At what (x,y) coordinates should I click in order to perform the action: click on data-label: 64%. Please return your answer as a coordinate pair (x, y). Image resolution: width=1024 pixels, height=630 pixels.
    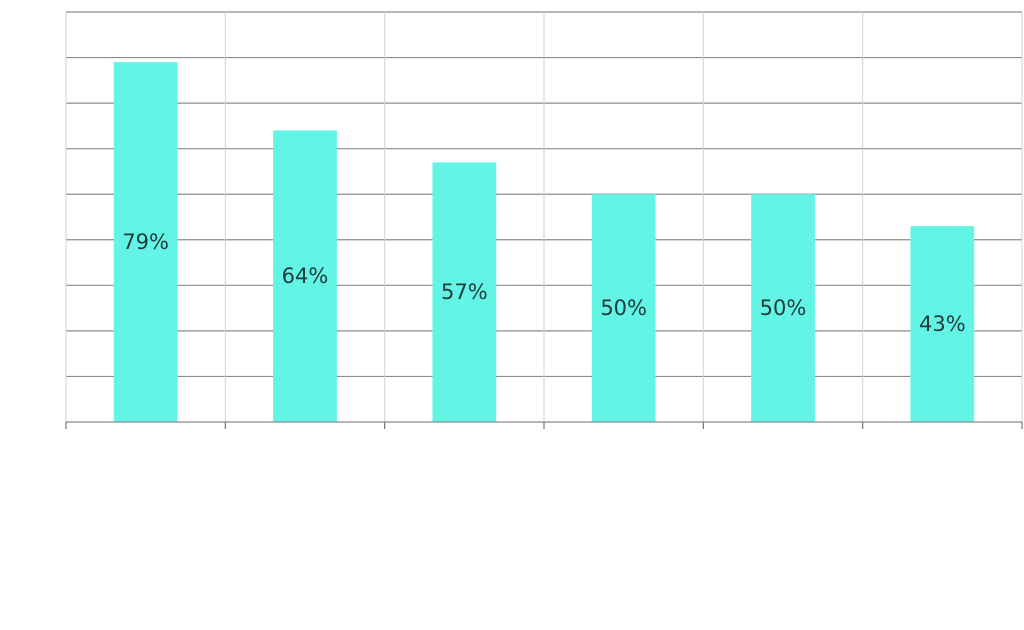
    Looking at the image, I should click on (305, 276).